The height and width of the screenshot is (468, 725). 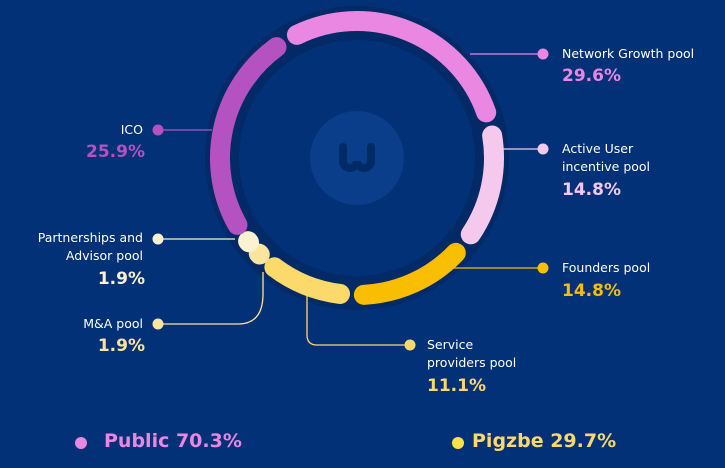 What do you see at coordinates (543, 54) in the screenshot?
I see `dot-network` at bounding box center [543, 54].